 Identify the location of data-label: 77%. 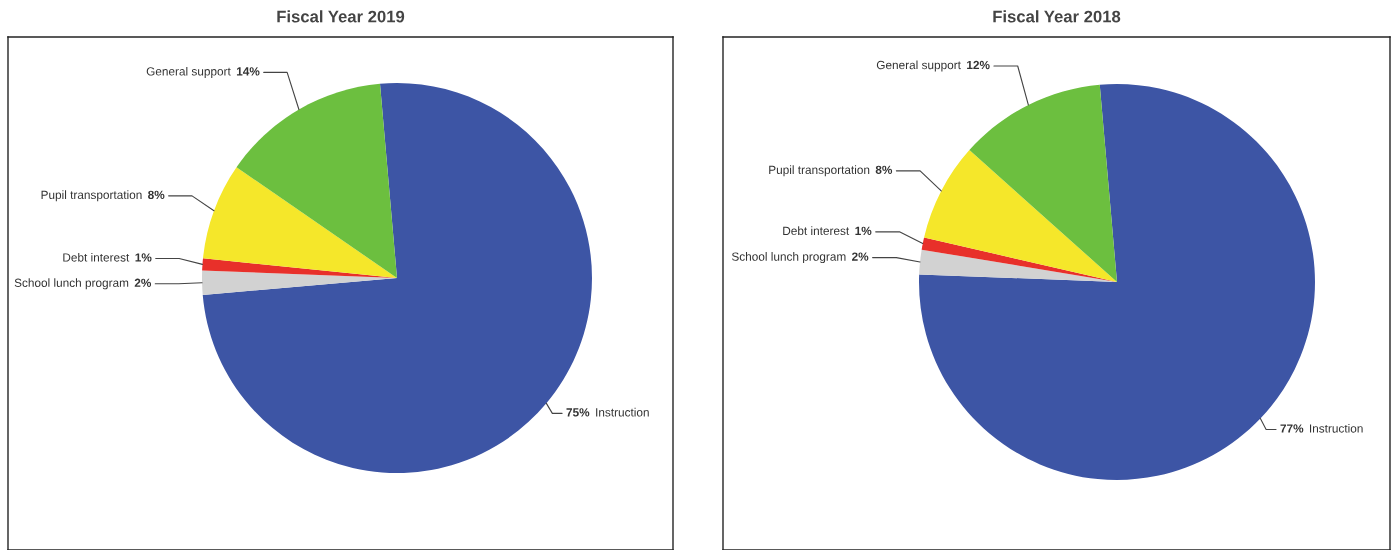
(1292, 428).